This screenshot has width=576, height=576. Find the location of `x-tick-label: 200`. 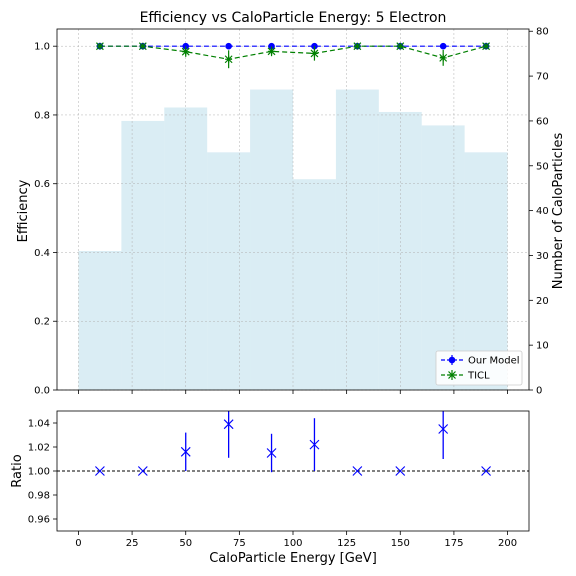

x-tick-label: 200 is located at coordinates (507, 543).